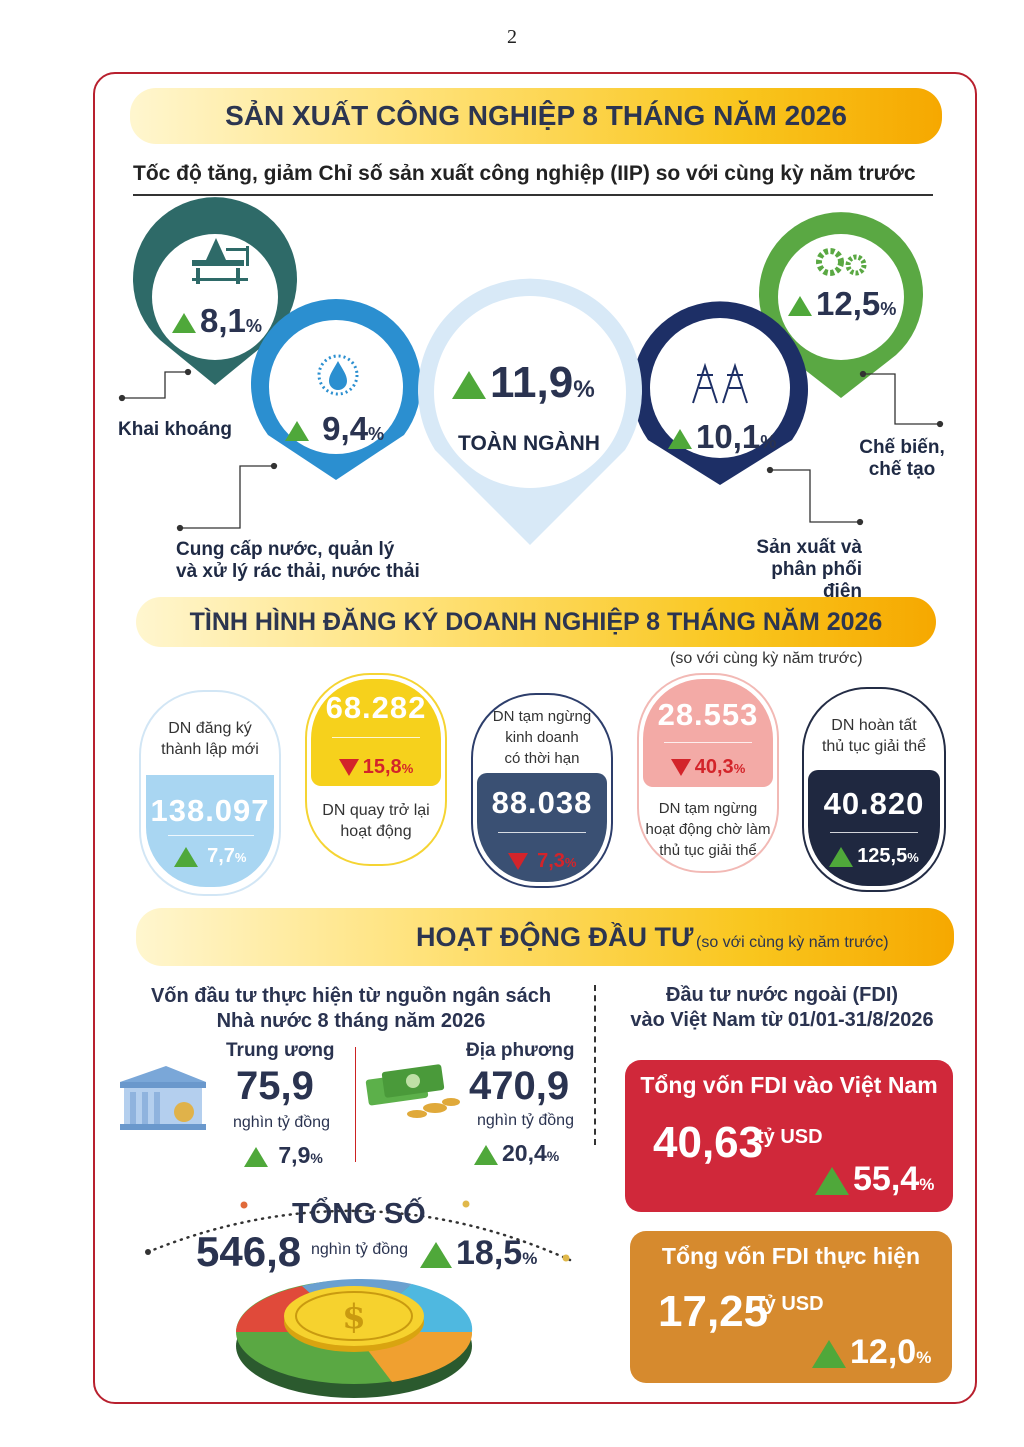  What do you see at coordinates (220, 261) in the screenshot?
I see `oil-rig-icon` at bounding box center [220, 261].